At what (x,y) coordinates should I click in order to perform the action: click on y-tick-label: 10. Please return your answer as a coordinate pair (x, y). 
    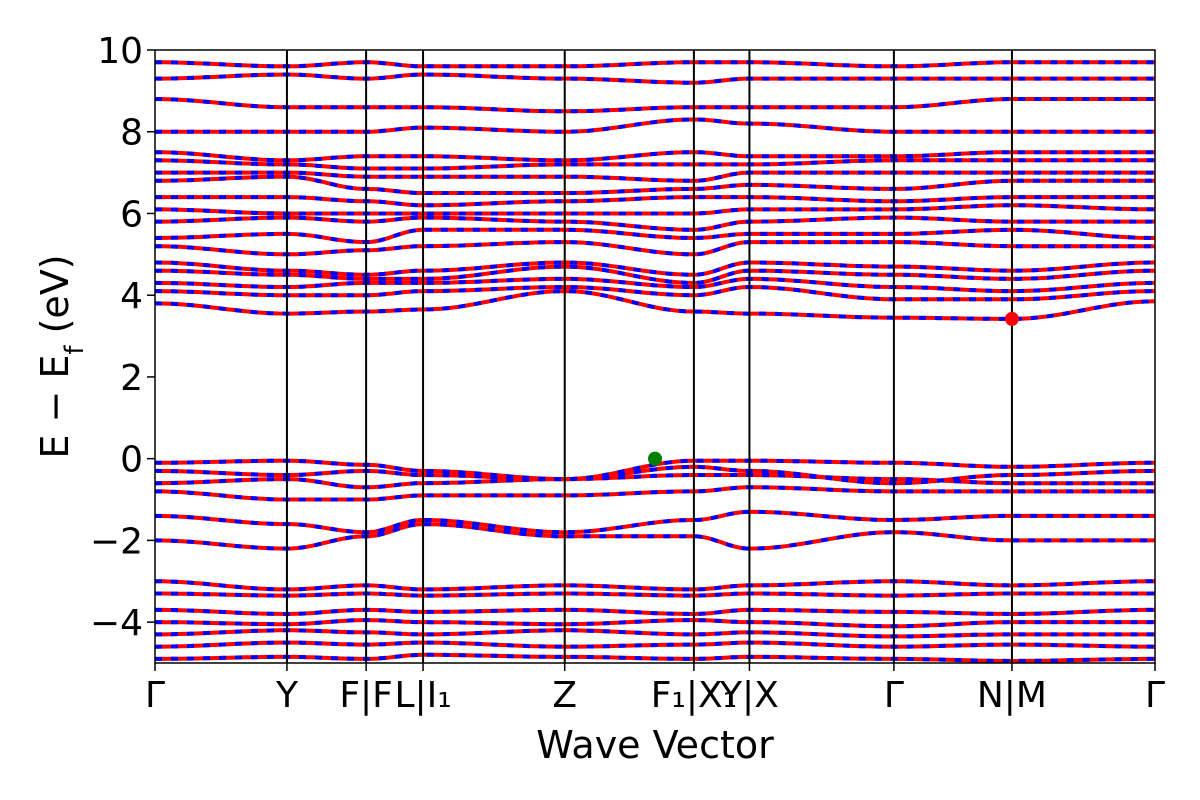
    Looking at the image, I should click on (120, 51).